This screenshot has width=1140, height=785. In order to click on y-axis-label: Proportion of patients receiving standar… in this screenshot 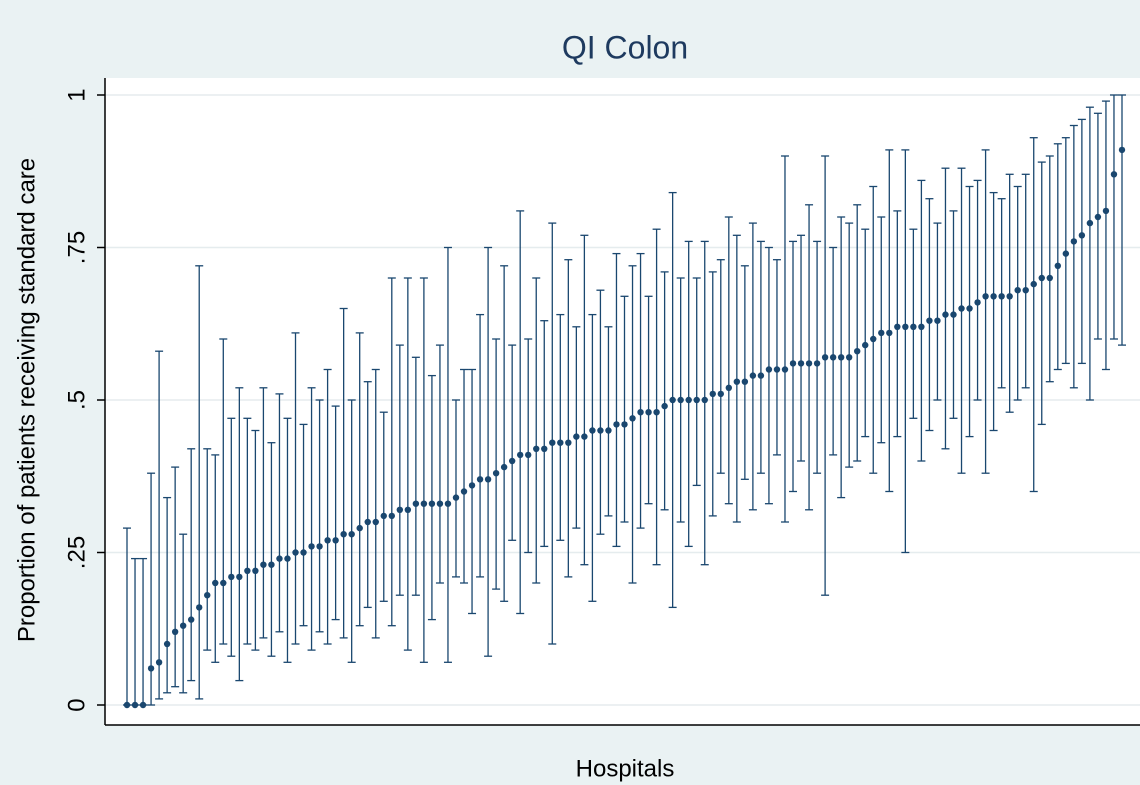, I will do `click(26, 400)`.